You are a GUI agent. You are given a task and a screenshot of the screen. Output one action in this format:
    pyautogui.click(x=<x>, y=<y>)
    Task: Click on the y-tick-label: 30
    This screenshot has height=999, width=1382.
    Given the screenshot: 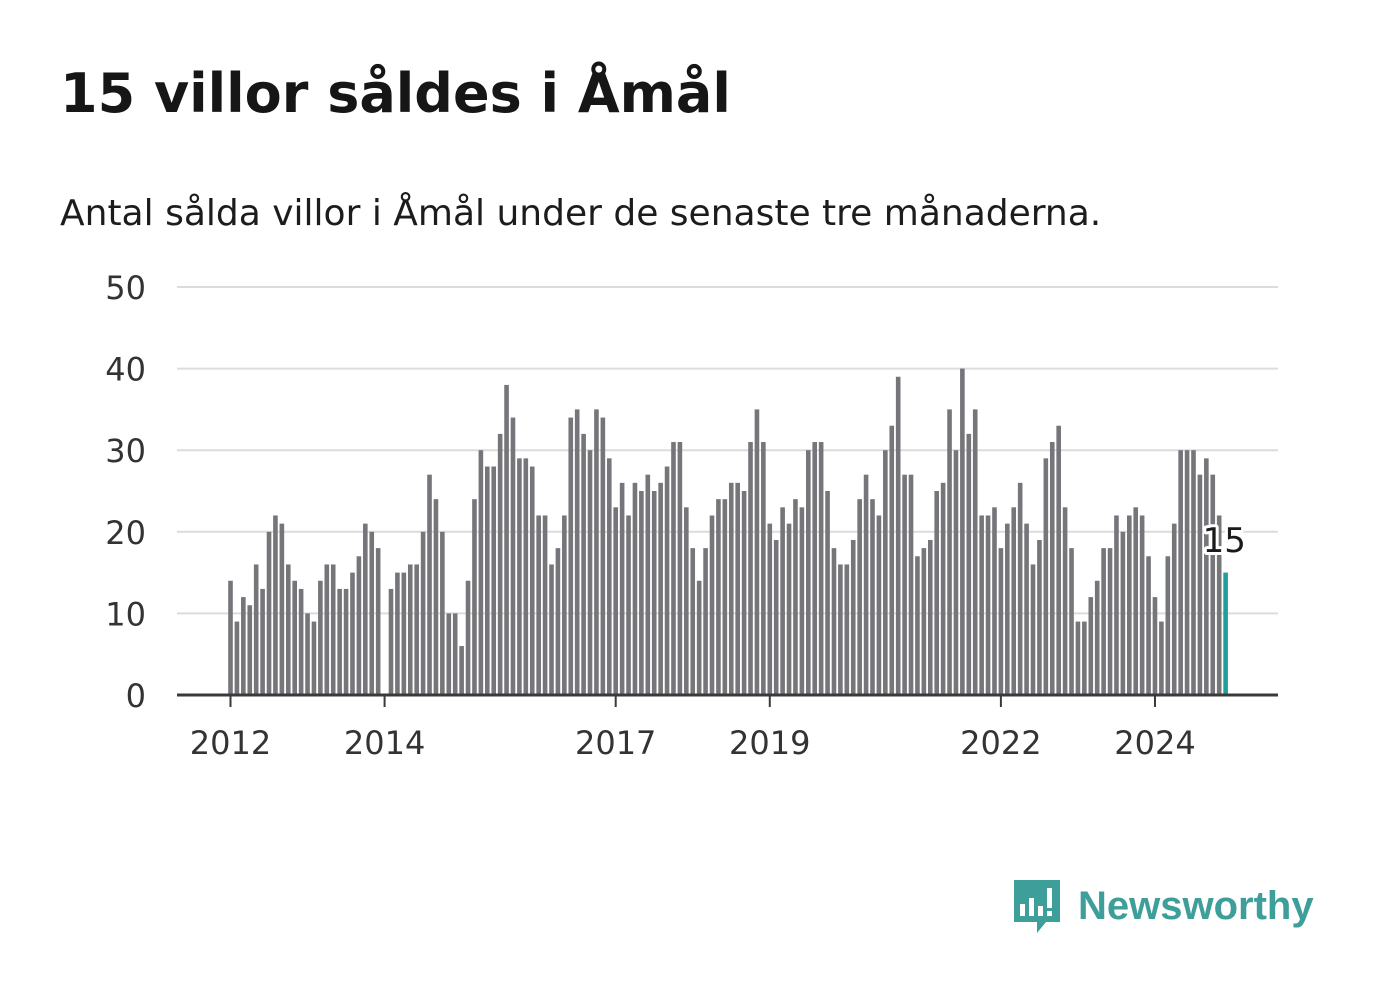 What is the action you would take?
    pyautogui.click(x=125, y=451)
    